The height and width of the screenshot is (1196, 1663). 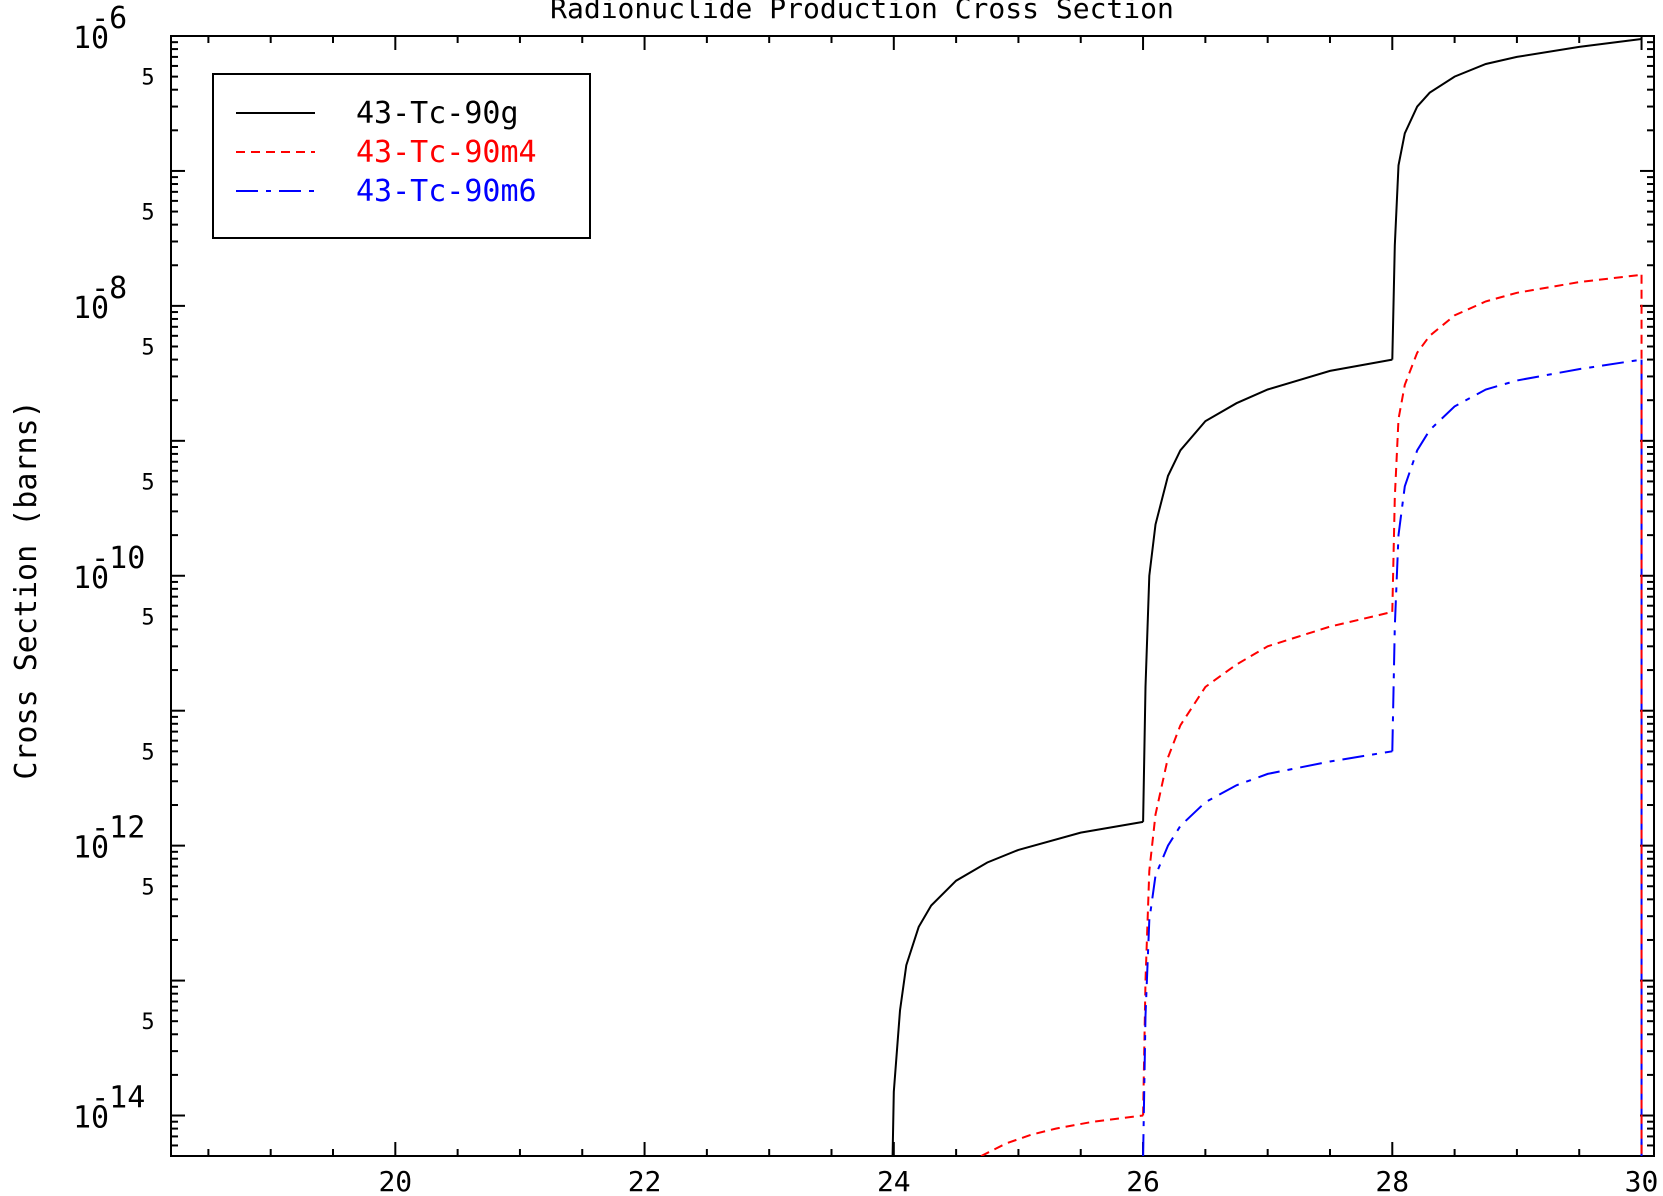 What do you see at coordinates (645, 1180) in the screenshot?
I see `x-tick-label: 22` at bounding box center [645, 1180].